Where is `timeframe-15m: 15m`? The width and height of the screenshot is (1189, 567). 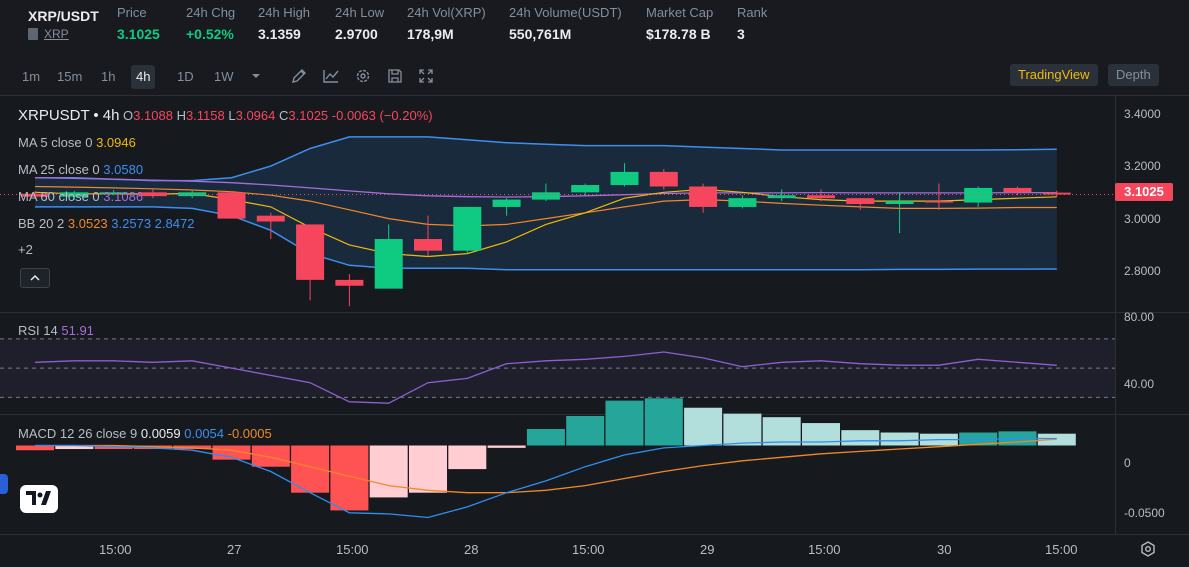
timeframe-15m: 15m is located at coordinates (70, 76).